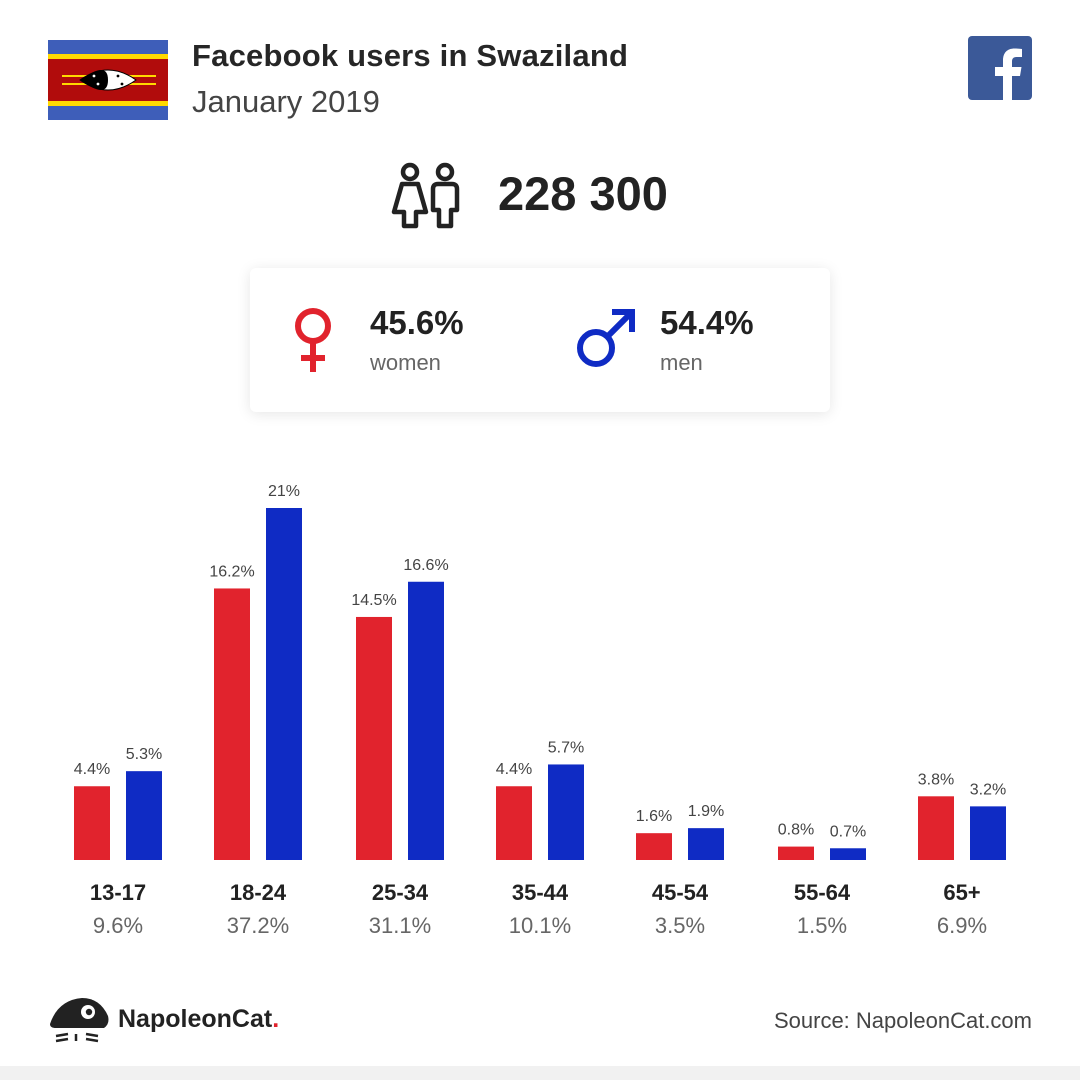 This screenshot has width=1080, height=1080. What do you see at coordinates (583, 193) in the screenshot?
I see `total-users: 228 300` at bounding box center [583, 193].